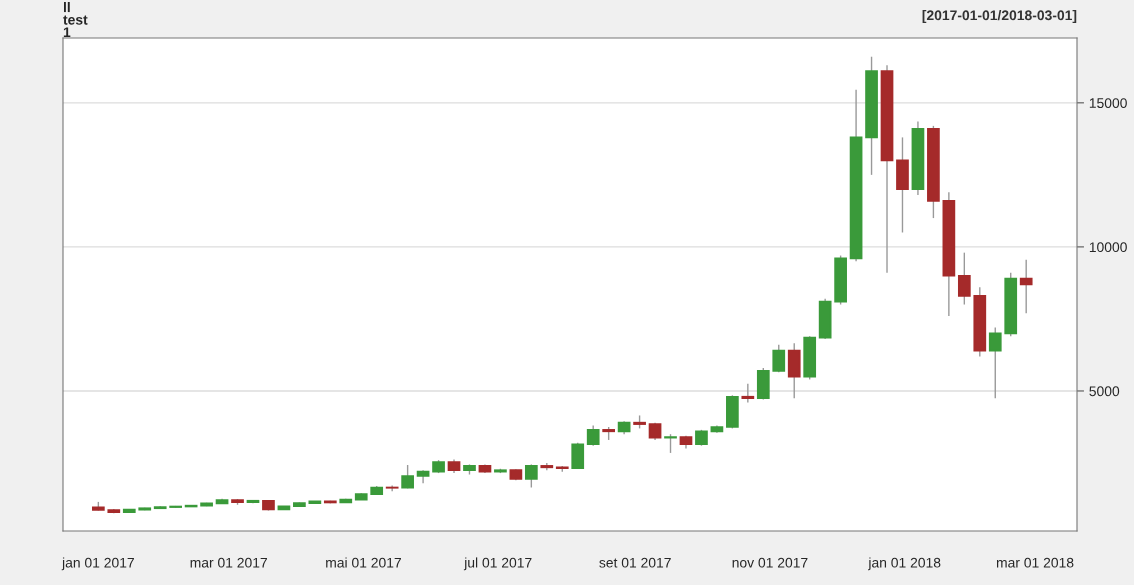 The image size is (1134, 585). I want to click on x-tick-label: mai 01 2017, so click(363, 562).